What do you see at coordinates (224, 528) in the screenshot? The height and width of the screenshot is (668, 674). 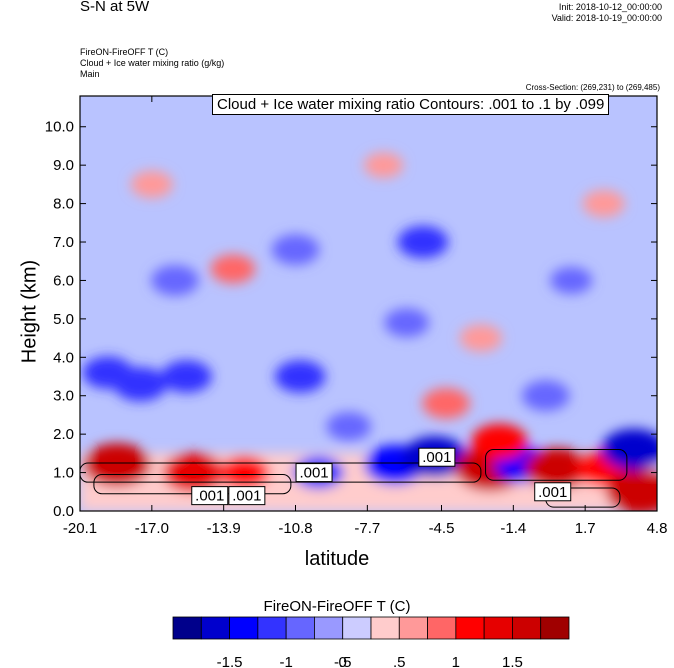 I see `x-tick-label: -13.9` at bounding box center [224, 528].